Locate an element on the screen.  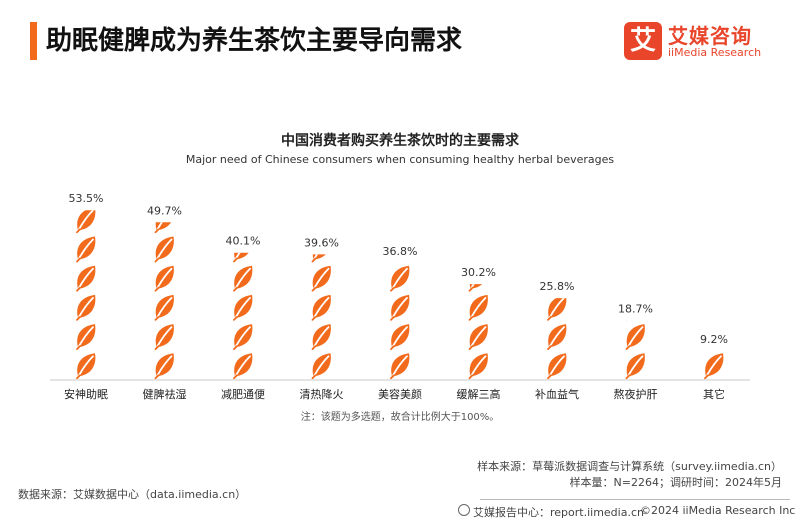
sample-size: 样本量：N=2264；调研时间：2024年5月 is located at coordinates (675, 482).